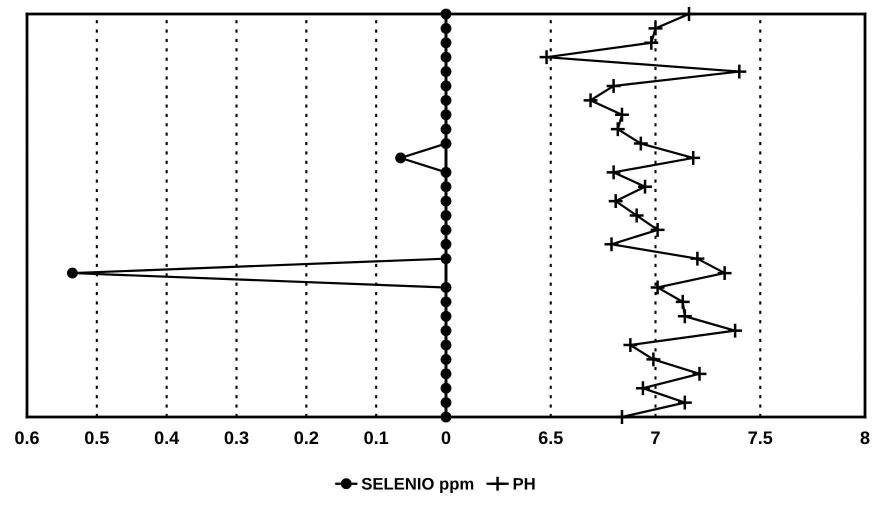 This screenshot has height=508, width=872. Describe the element at coordinates (655, 438) in the screenshot. I see `x-tick-label: 7` at that location.